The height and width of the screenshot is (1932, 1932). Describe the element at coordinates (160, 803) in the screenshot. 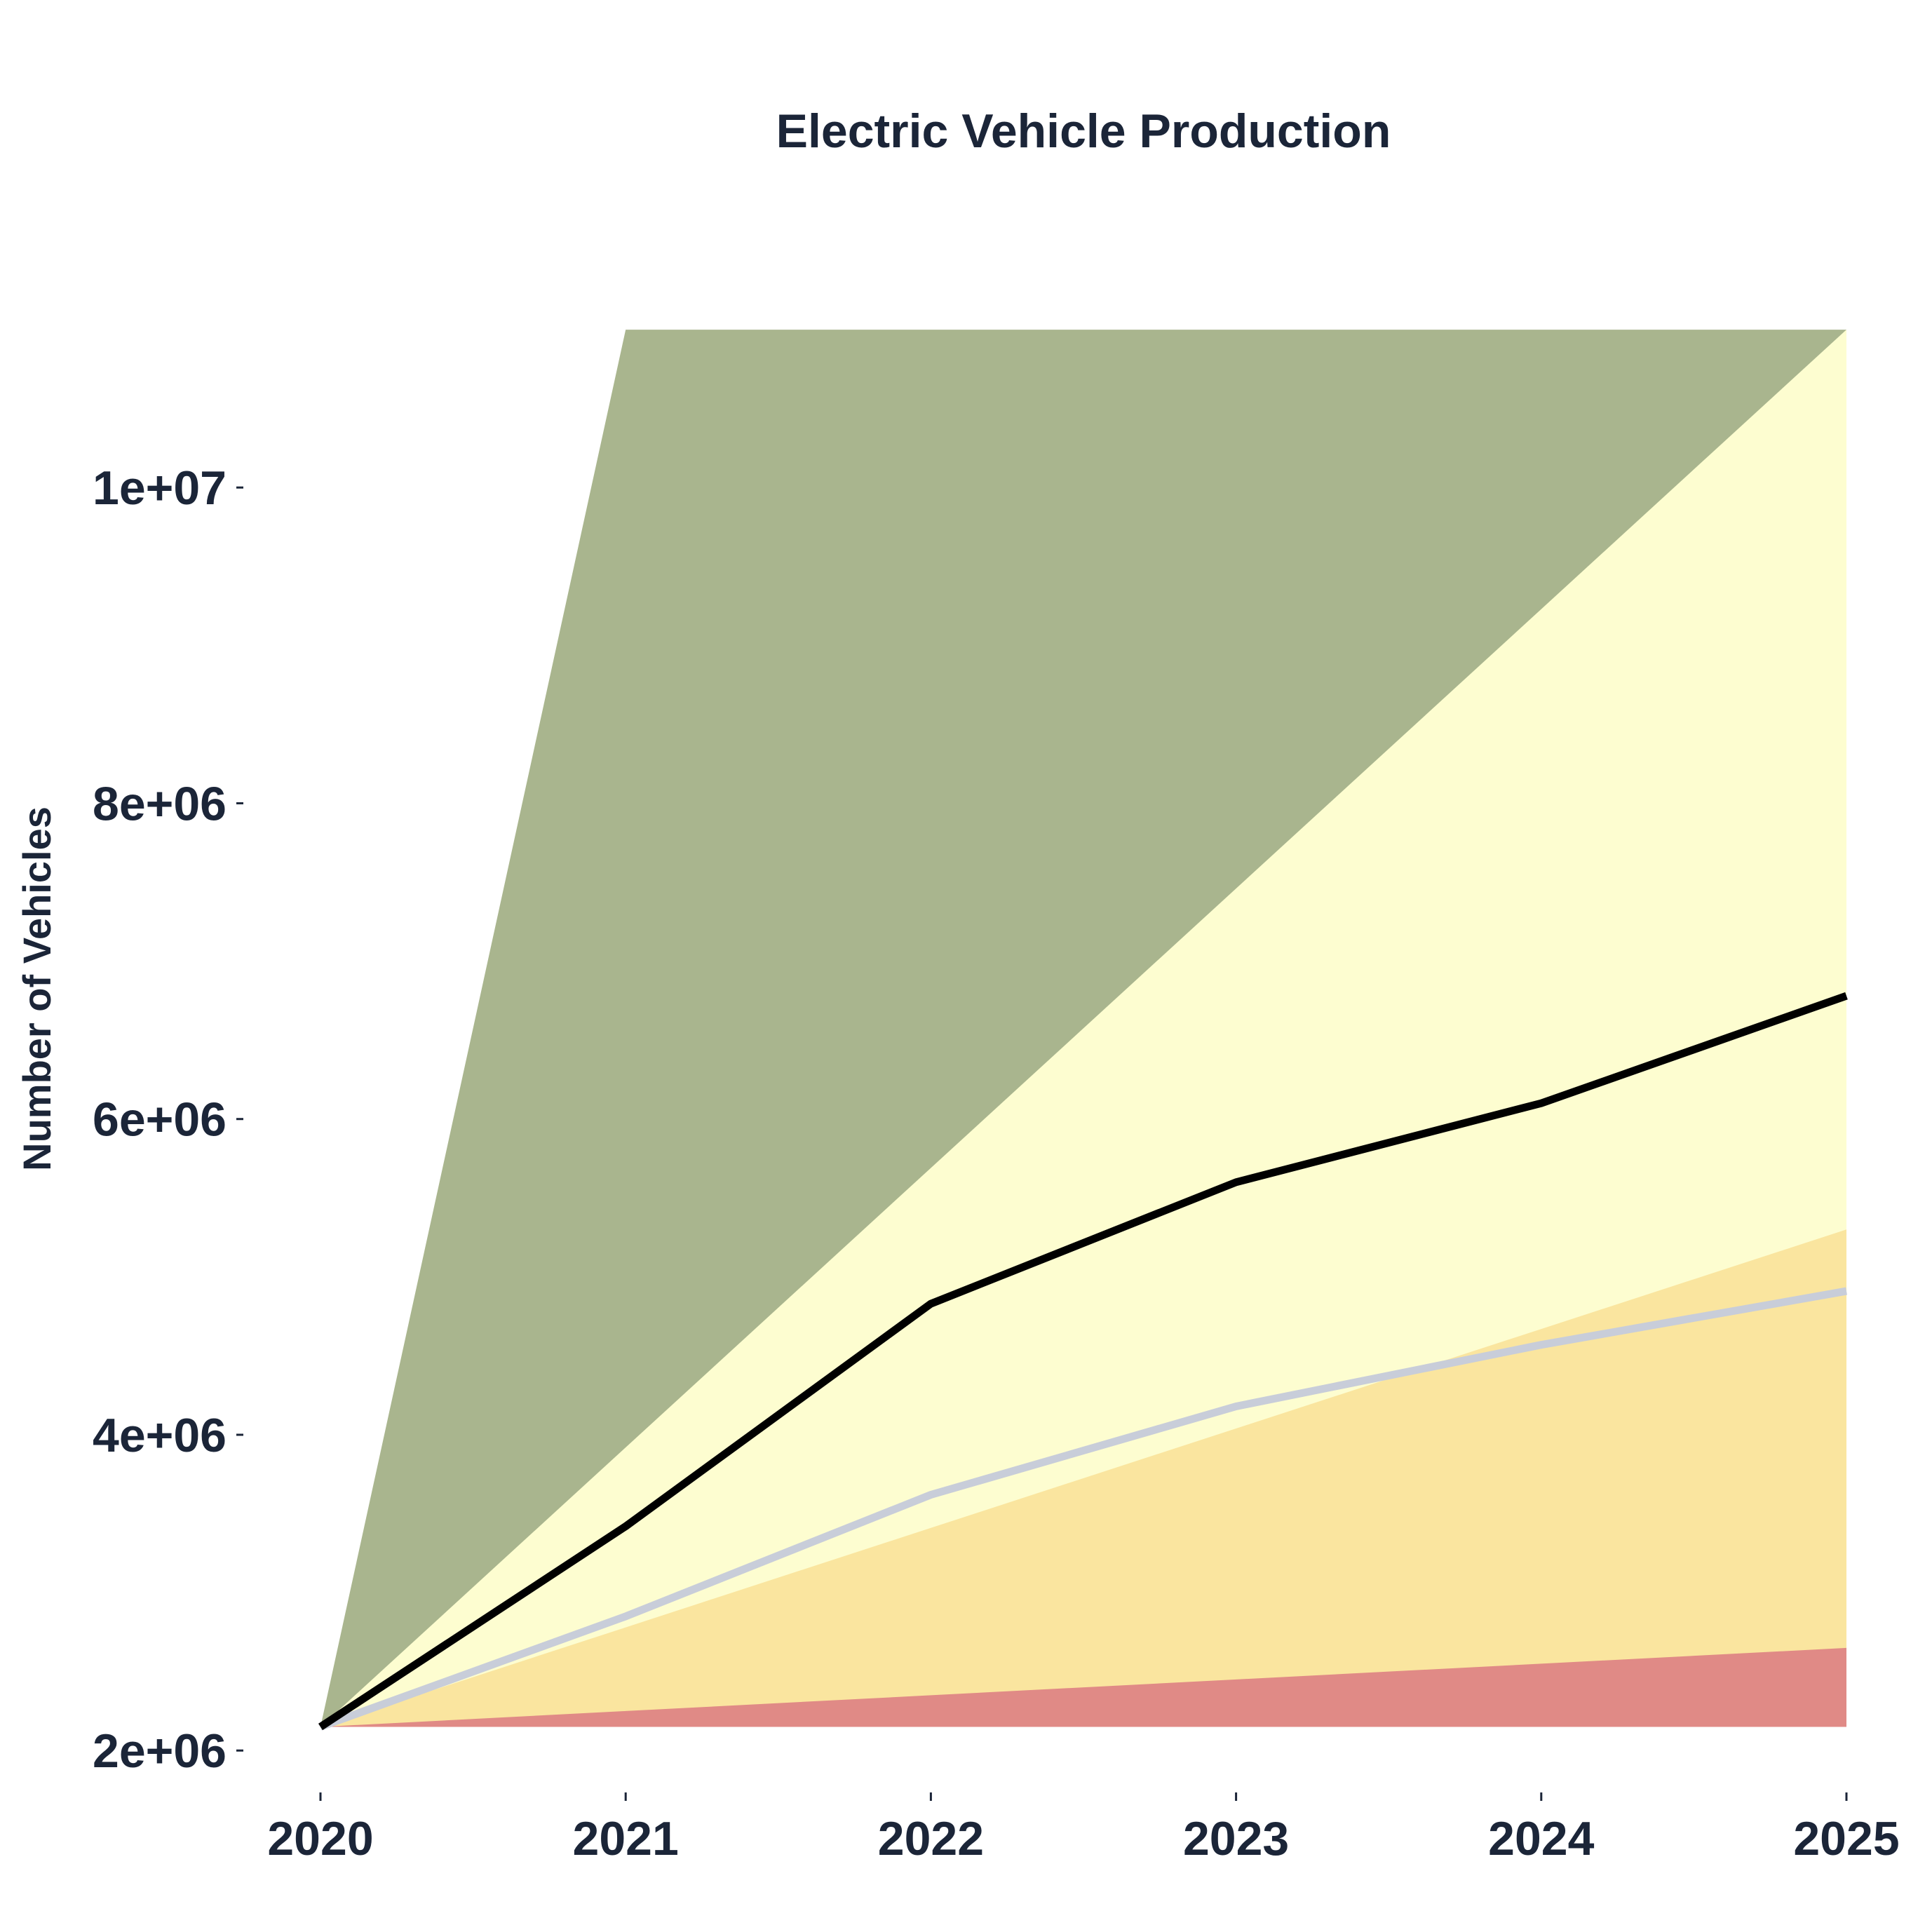

I see `y-tick-label: 8e+06` at that location.